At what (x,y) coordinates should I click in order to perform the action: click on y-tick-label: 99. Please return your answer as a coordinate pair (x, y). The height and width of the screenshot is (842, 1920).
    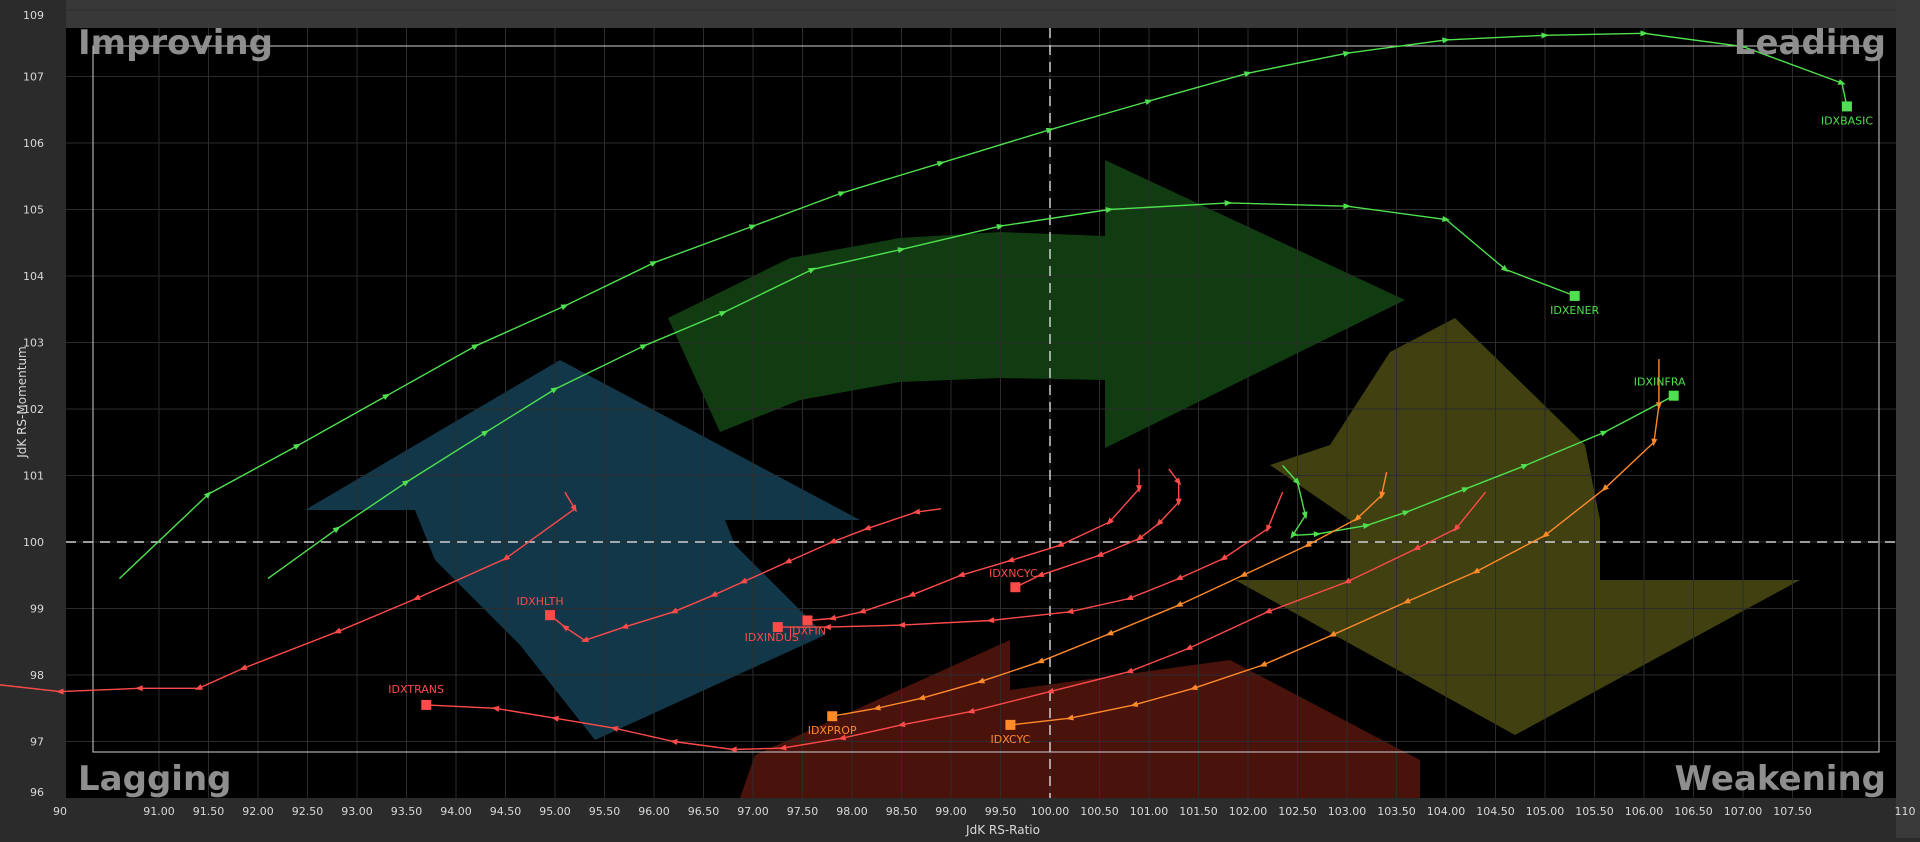
    Looking at the image, I should click on (37, 609).